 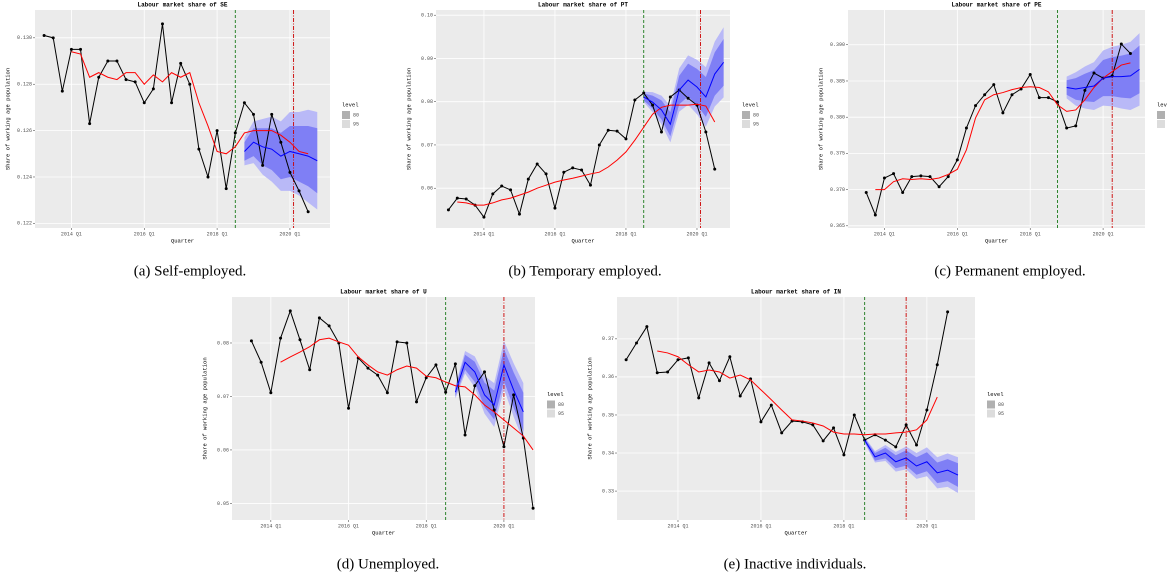 What do you see at coordinates (760, 526) in the screenshot?
I see `x-tick-label: 2016 Q1` at bounding box center [760, 526].